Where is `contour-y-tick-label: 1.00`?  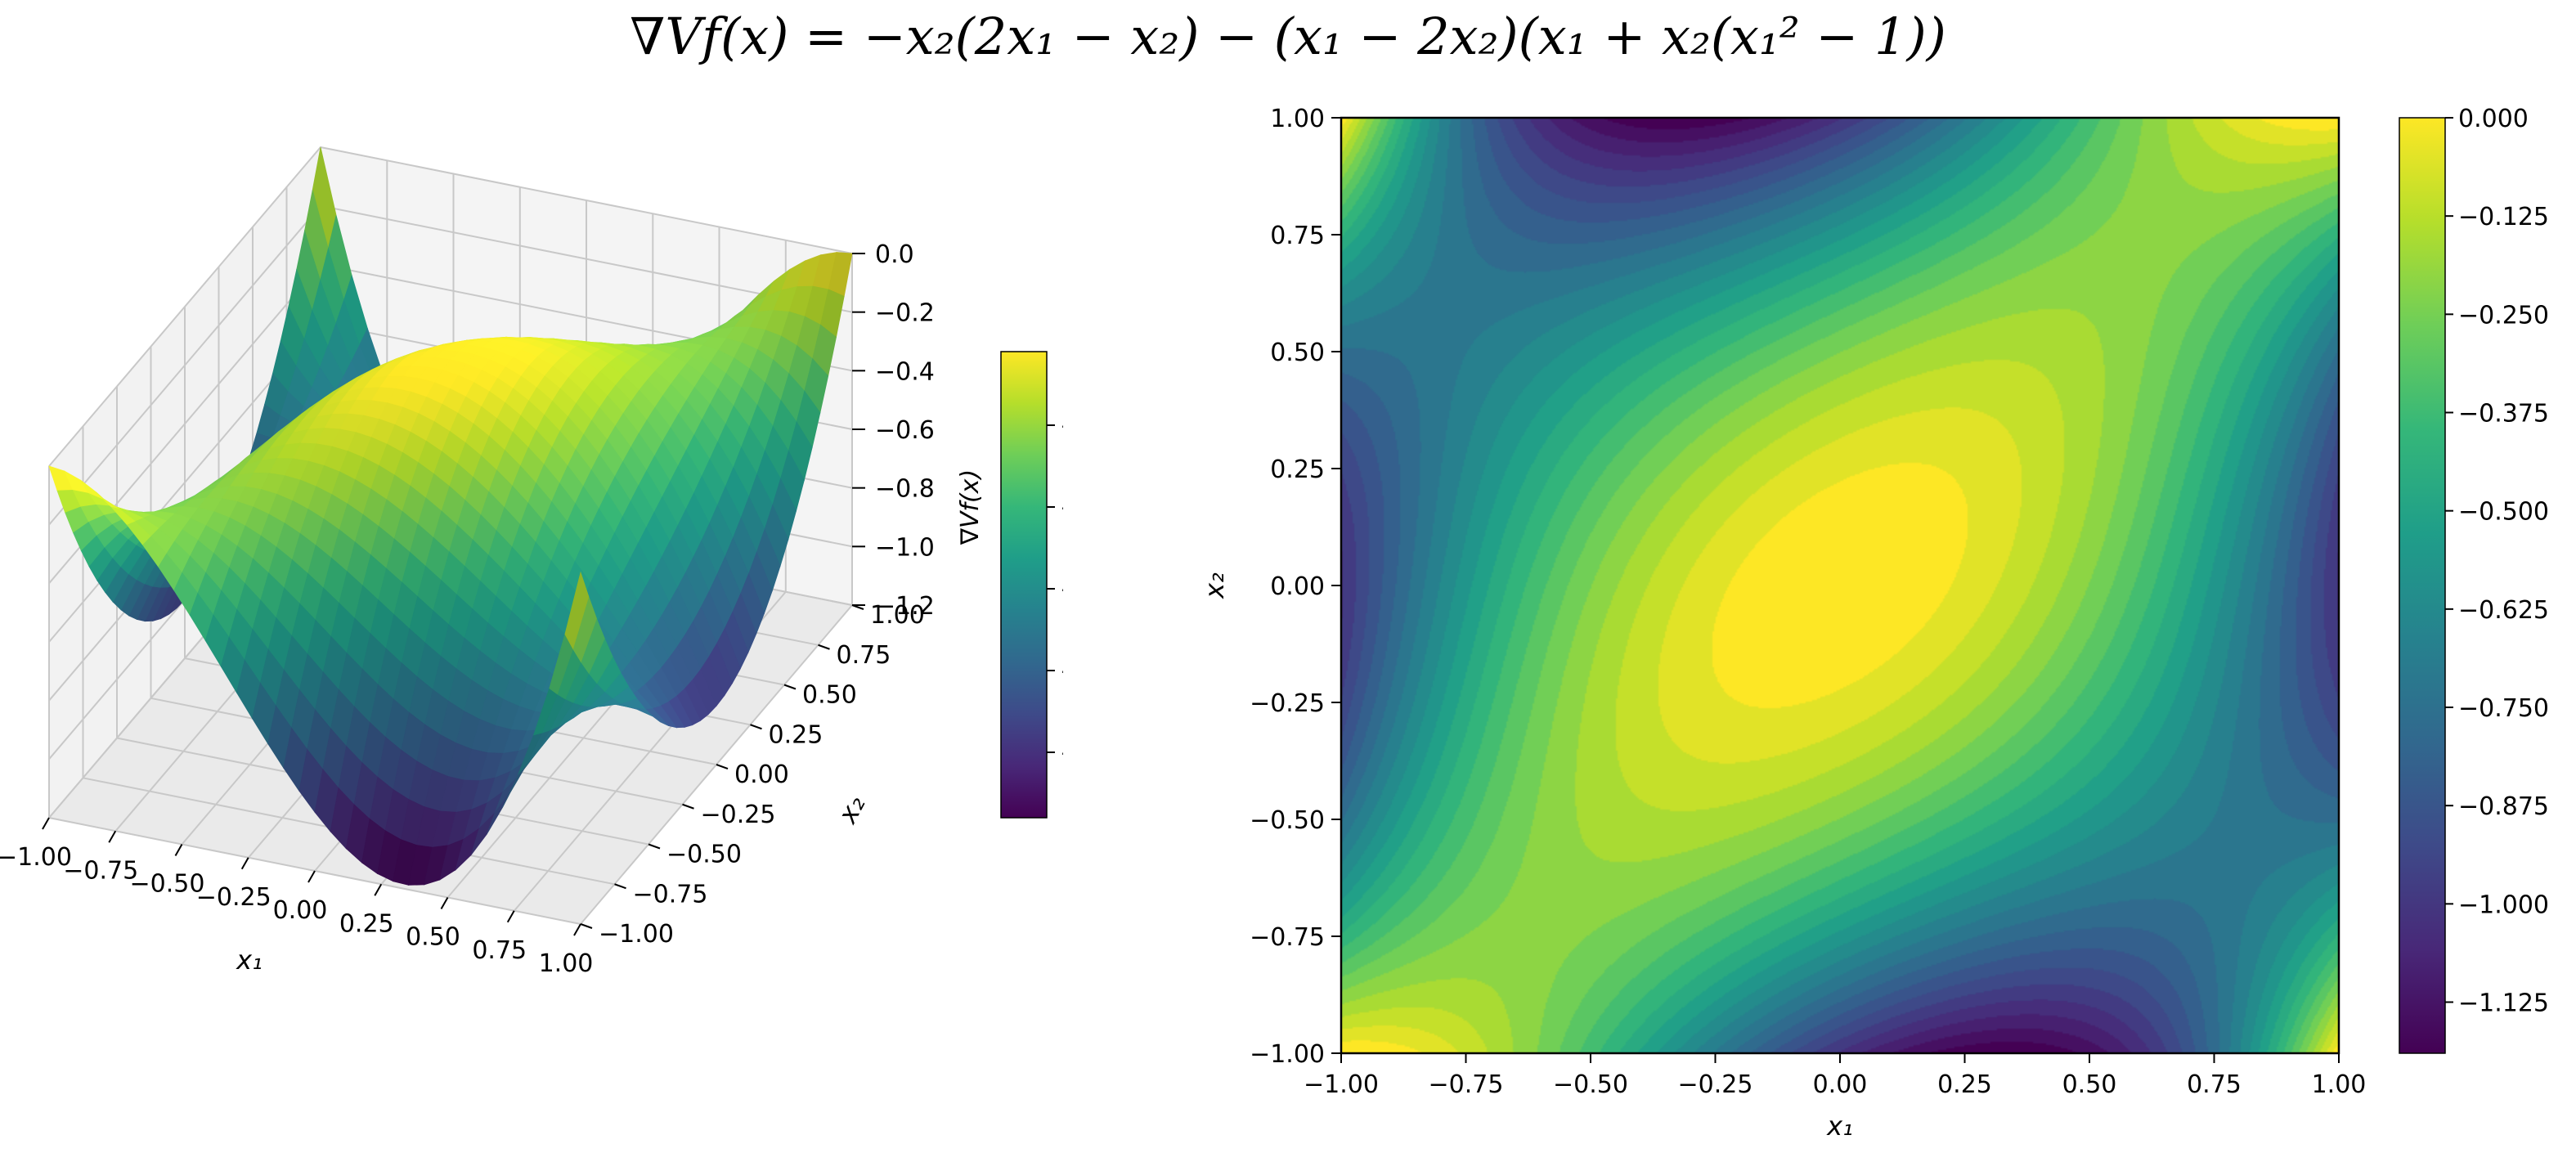 contour-y-tick-label: 1.00 is located at coordinates (1297, 119).